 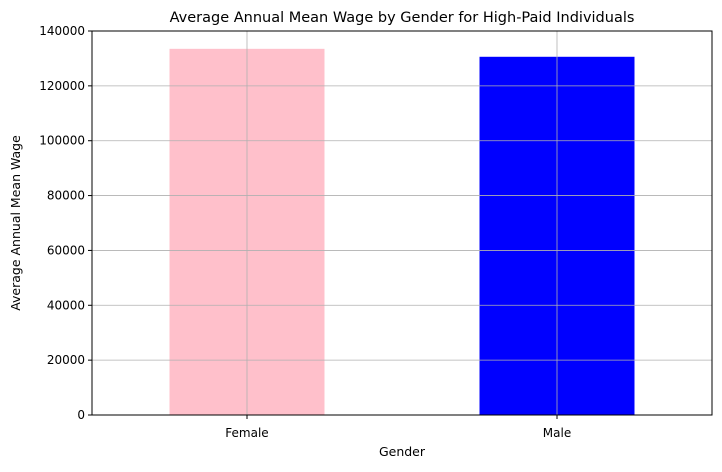 I want to click on y-tick-label: 60000, so click(x=66, y=250).